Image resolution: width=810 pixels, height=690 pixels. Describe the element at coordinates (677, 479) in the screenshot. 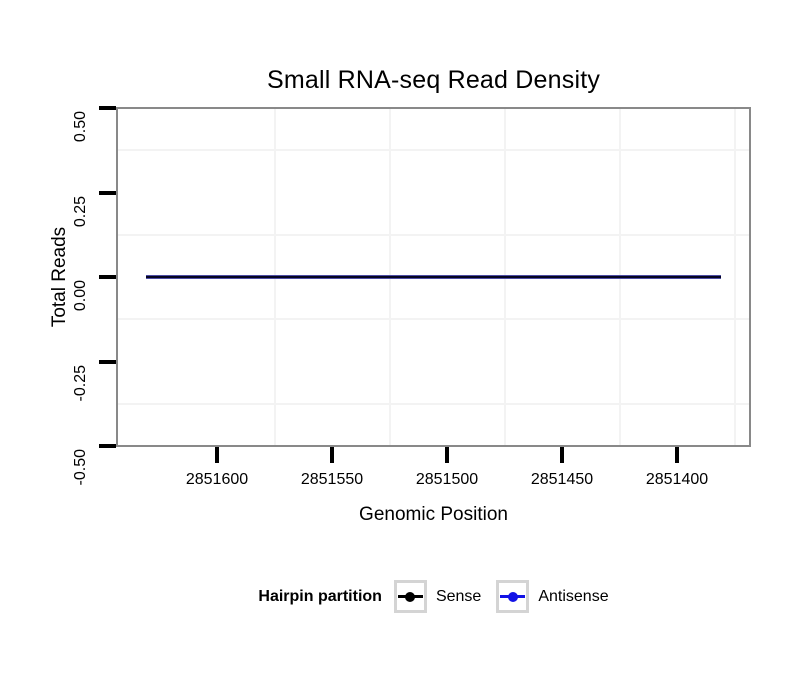

I see `x-tick-label: 2851400` at that location.